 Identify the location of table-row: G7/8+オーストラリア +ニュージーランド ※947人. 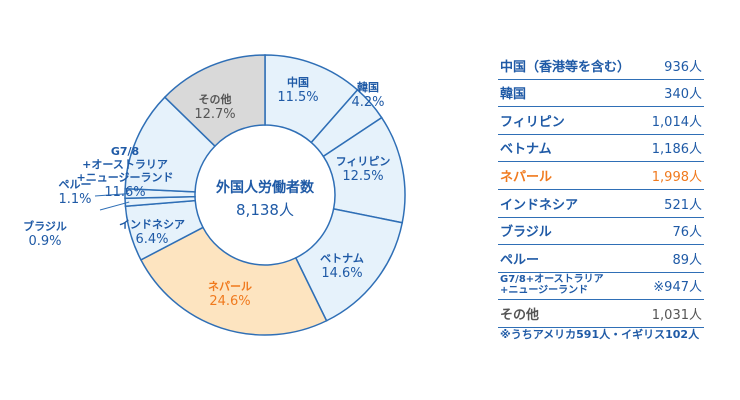
(601, 287).